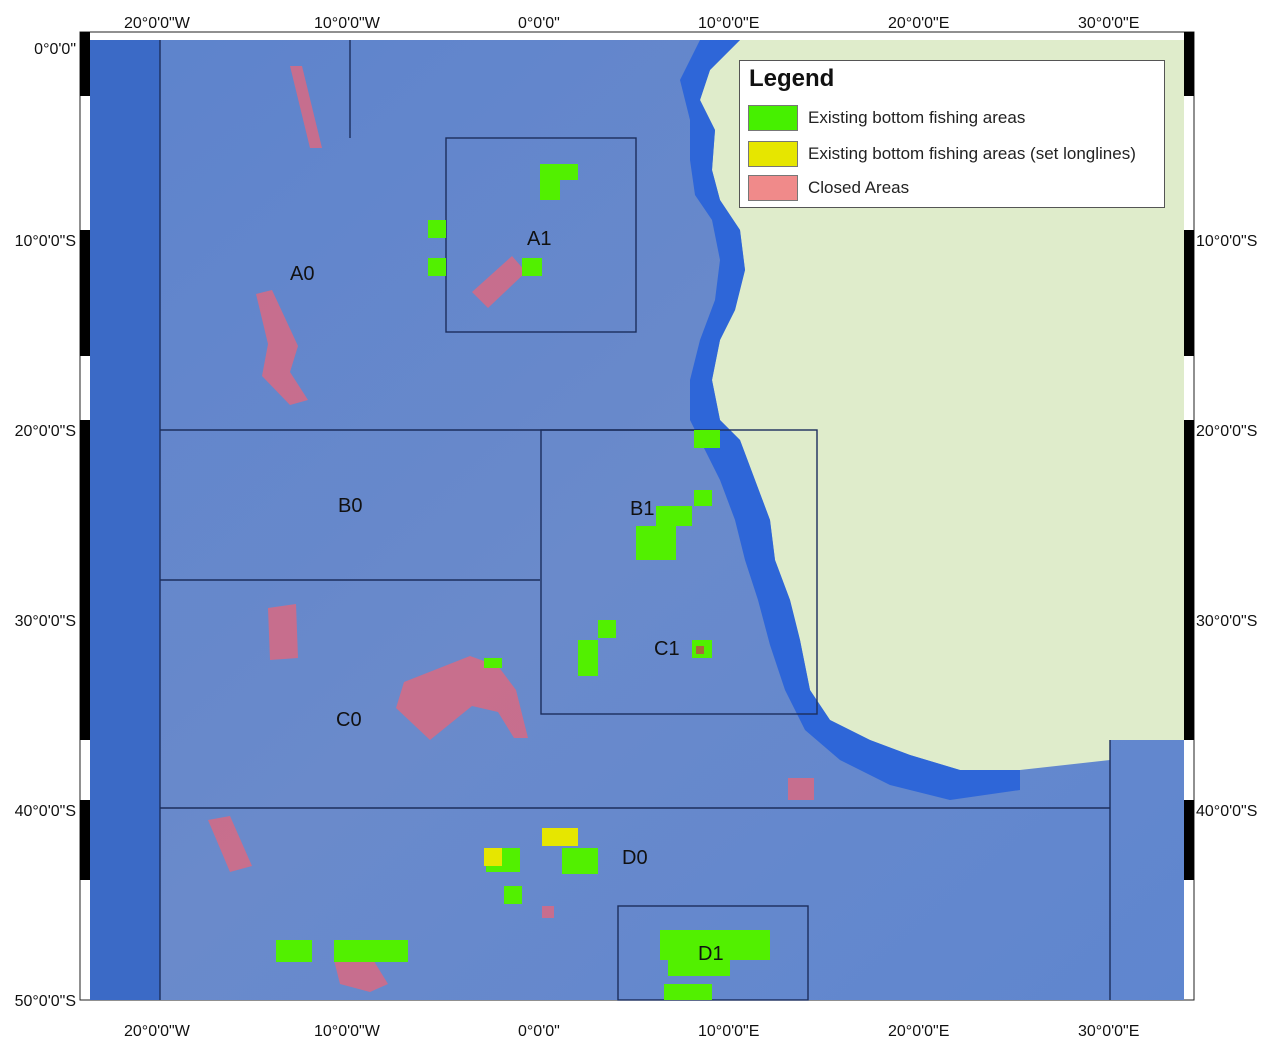 The height and width of the screenshot is (1042, 1278). Describe the element at coordinates (1226, 241) in the screenshot. I see `right-axis-label: 10°0'0"S` at that location.